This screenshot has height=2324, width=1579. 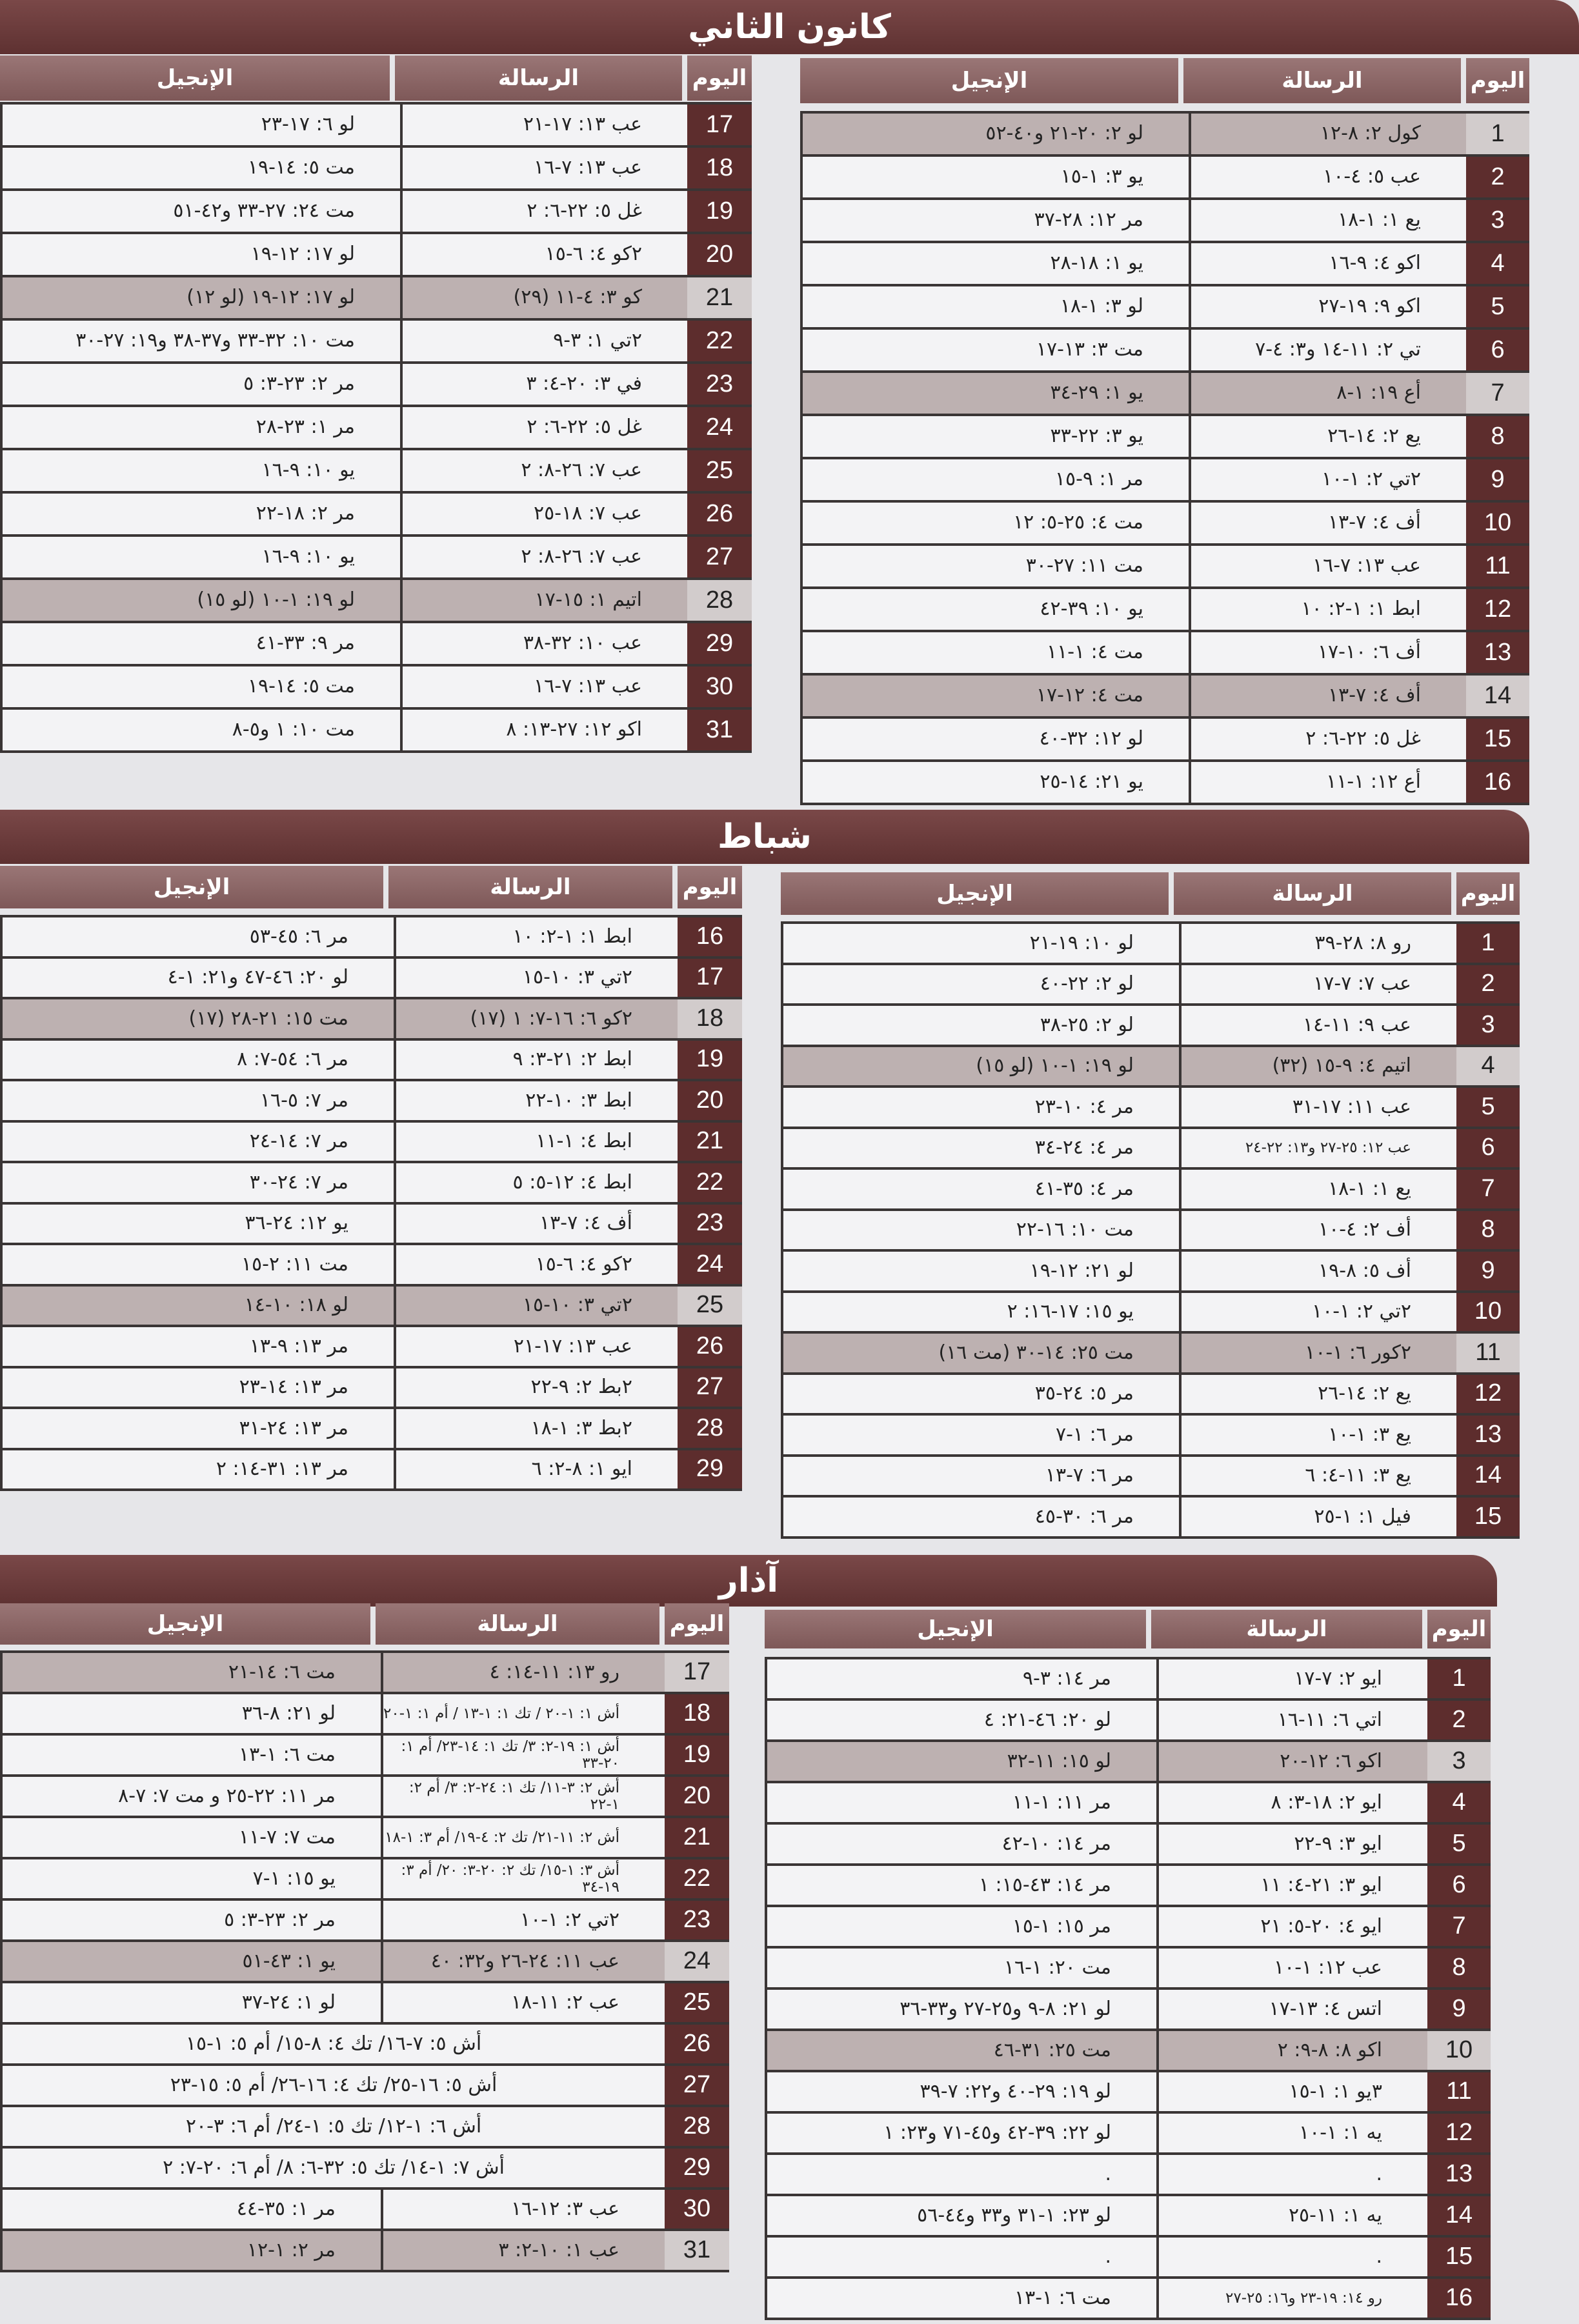 I want to click on day-number: 4, so click(x=1488, y=1066).